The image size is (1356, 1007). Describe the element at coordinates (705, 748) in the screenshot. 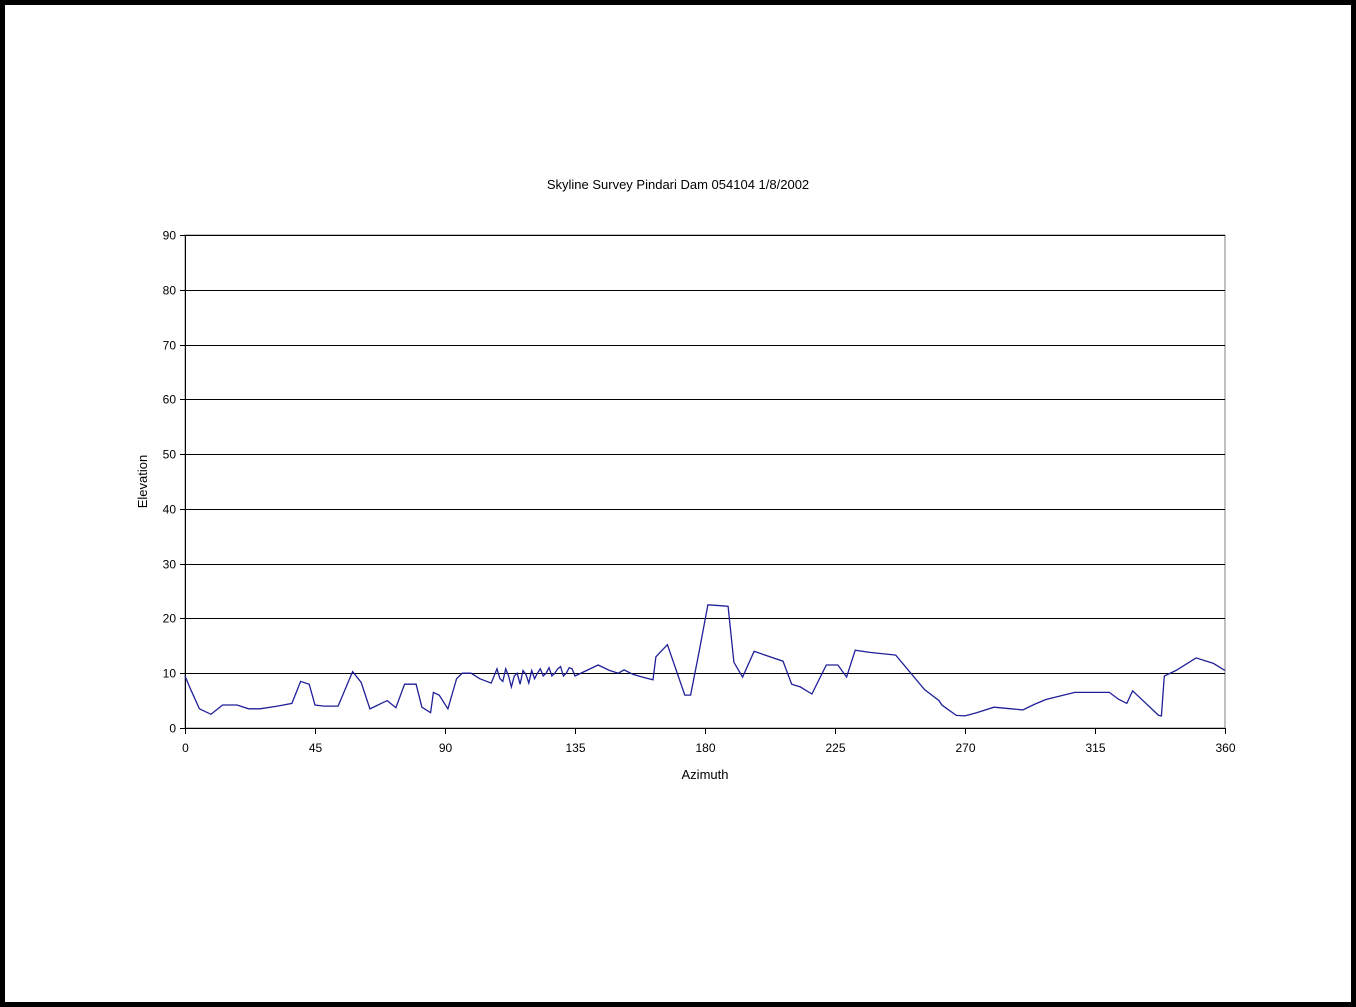

I see `x-tick-label: 180` at that location.